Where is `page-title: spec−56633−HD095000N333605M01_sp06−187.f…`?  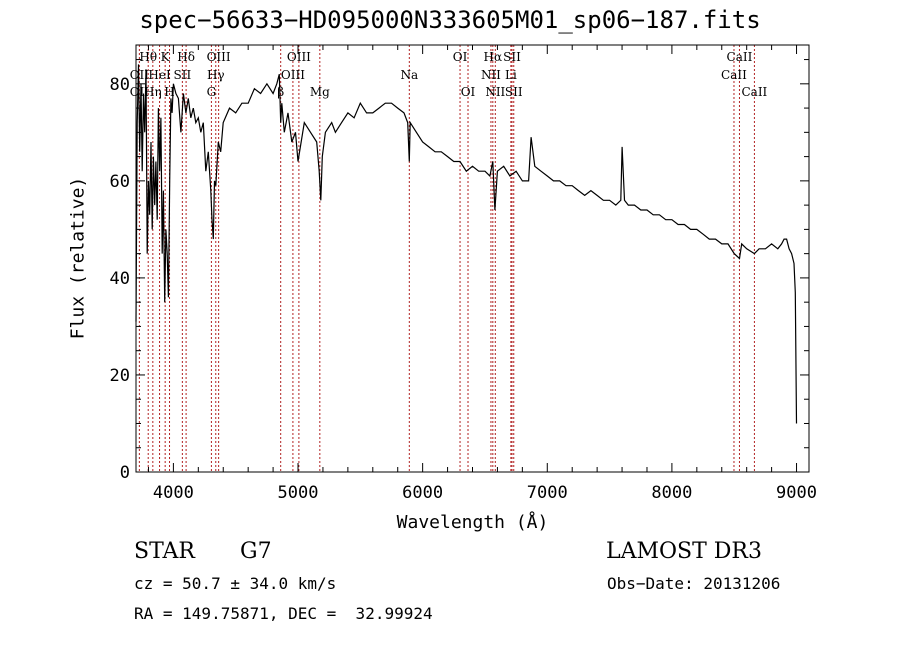 page-title: spec−56633−HD095000N333605M01_sp06−187.f… is located at coordinates (450, 20).